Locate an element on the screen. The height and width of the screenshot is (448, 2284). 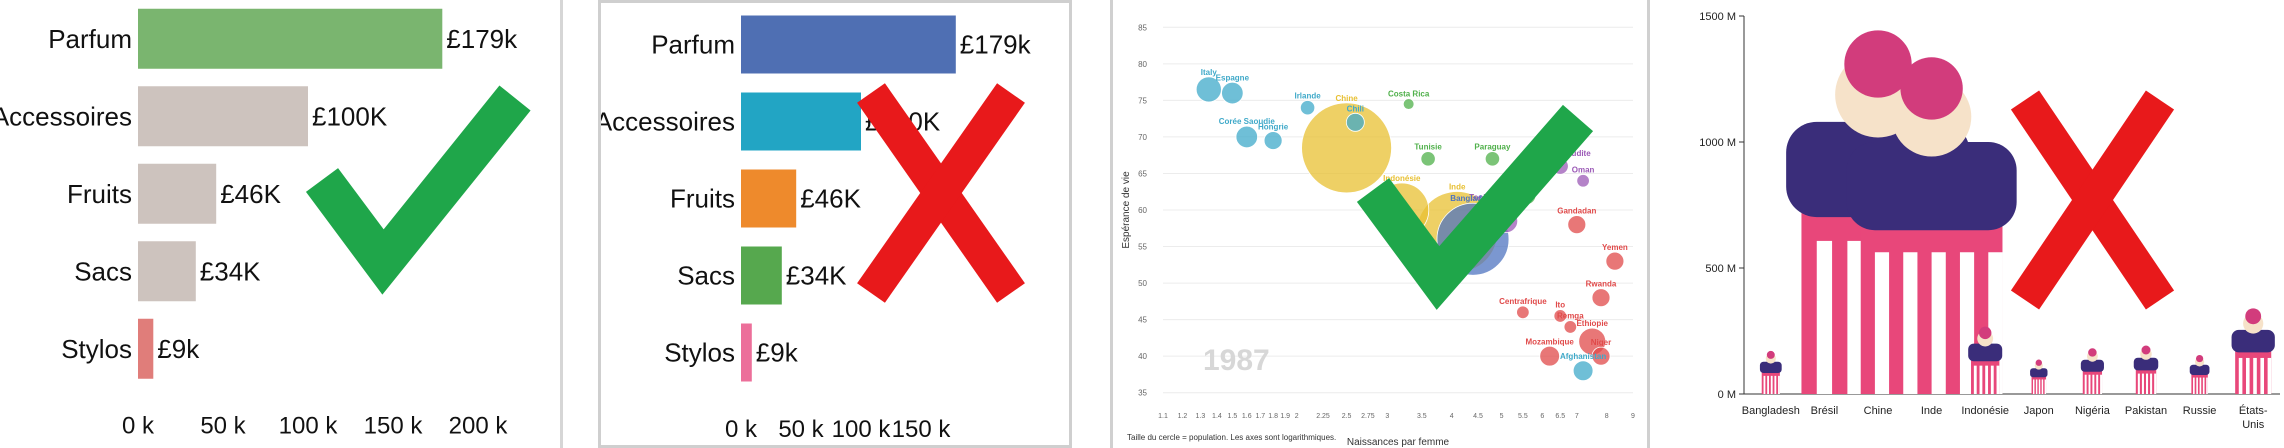
category-label: Accessoires is located at coordinates (66, 116).